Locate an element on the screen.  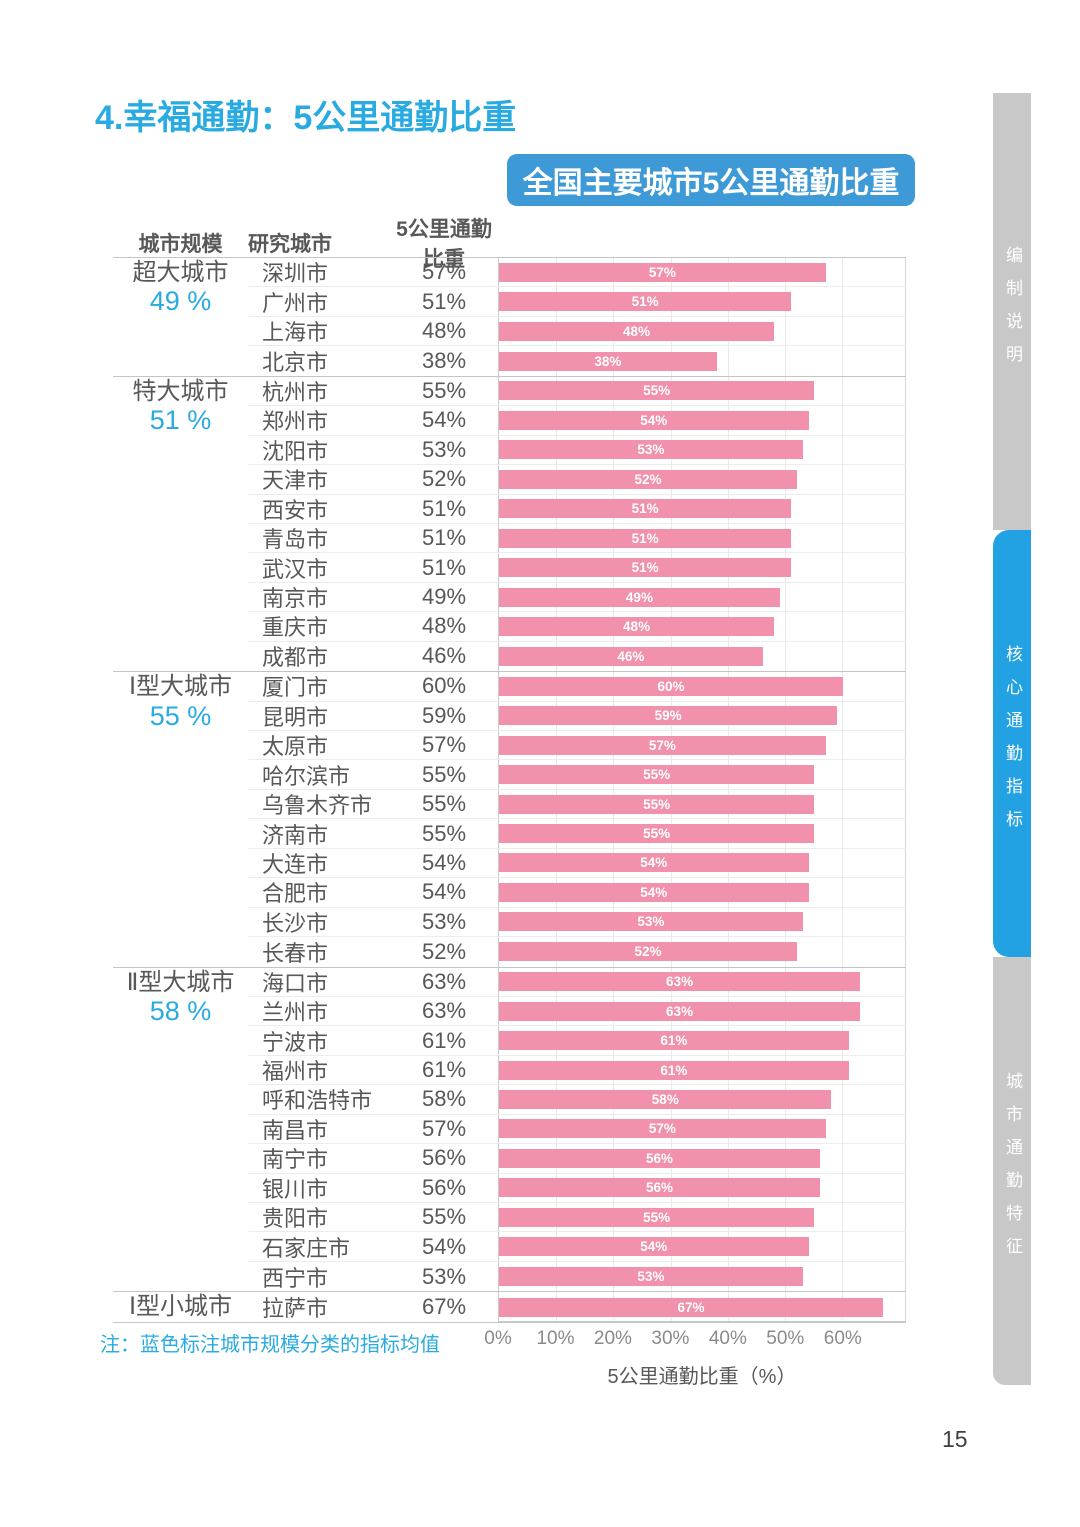
bar-cell: 52% is located at coordinates (701, 952).